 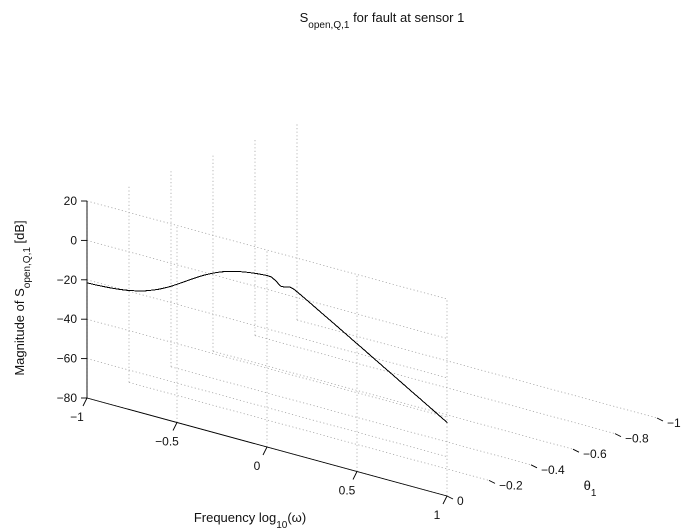 I want to click on x-tick-label: −0.5, so click(x=167, y=442).